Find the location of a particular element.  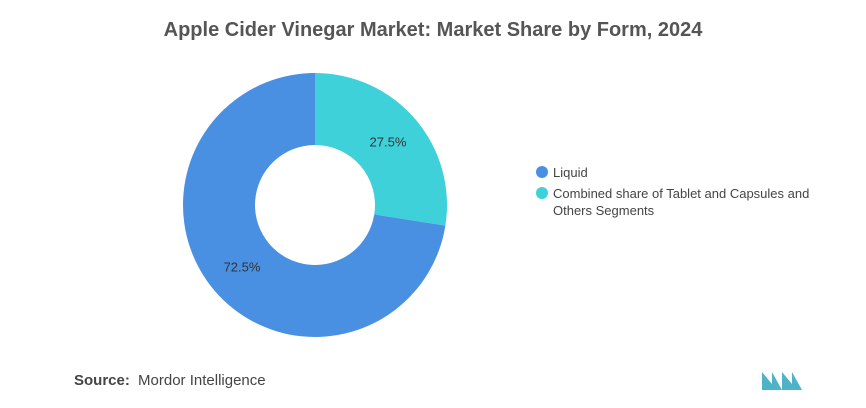

mordor-intelligence-logo-icon is located at coordinates (782, 381).